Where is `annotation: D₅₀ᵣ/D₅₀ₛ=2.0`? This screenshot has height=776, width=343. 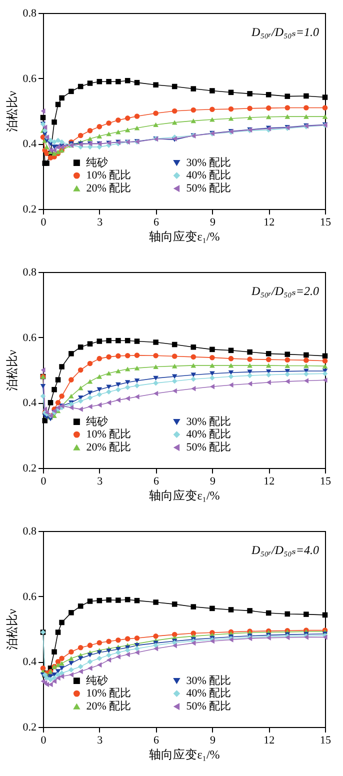
annotation: D₅₀ᵣ/D₅₀ₛ=2.0 is located at coordinates (284, 291).